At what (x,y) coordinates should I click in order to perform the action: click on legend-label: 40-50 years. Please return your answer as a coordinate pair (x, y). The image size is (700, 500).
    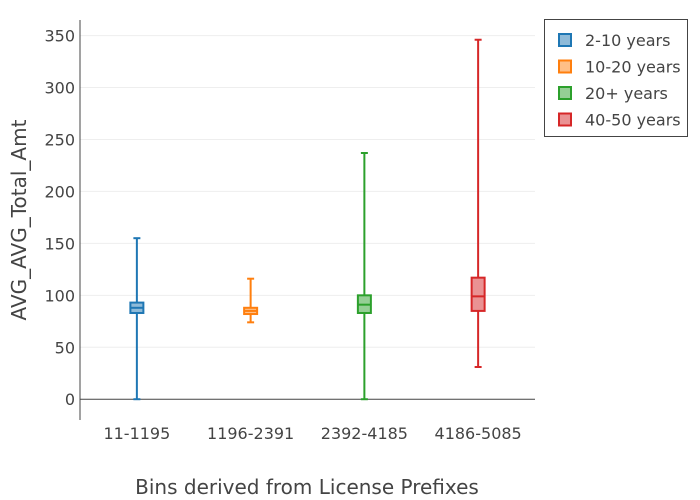
    Looking at the image, I should click on (633, 120).